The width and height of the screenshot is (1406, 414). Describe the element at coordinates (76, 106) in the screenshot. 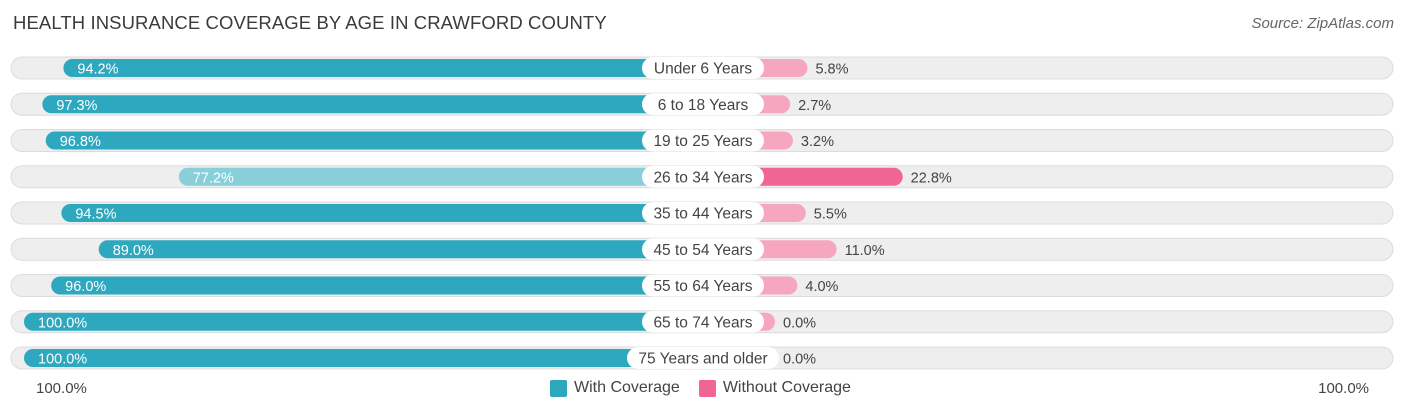

I see `value-label-with-coverage-6-to-18-years: 97.3%` at that location.